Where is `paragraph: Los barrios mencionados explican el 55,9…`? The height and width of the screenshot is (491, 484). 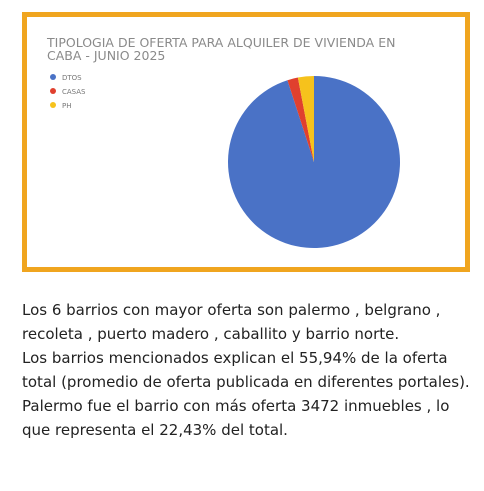 paragraph: Los barrios mencionados explican el 55,9… is located at coordinates (246, 370).